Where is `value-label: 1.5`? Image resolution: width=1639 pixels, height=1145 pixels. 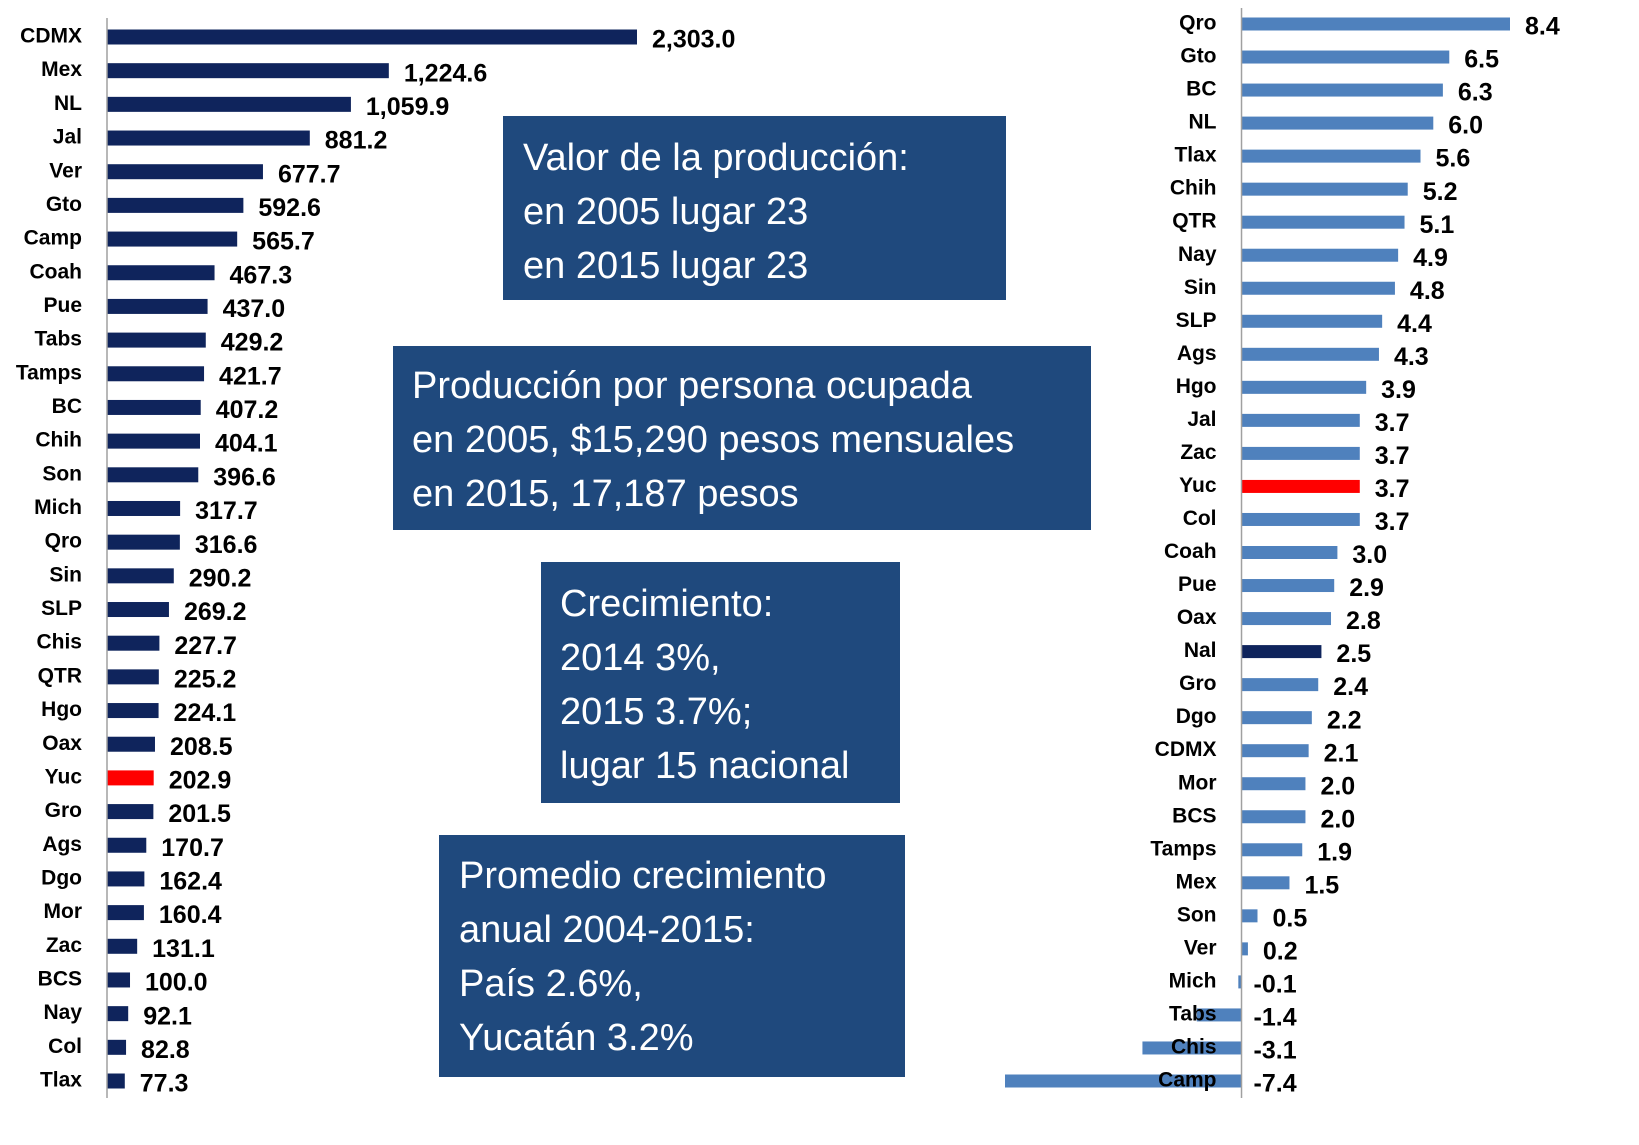 value-label: 1.5 is located at coordinates (1321, 885).